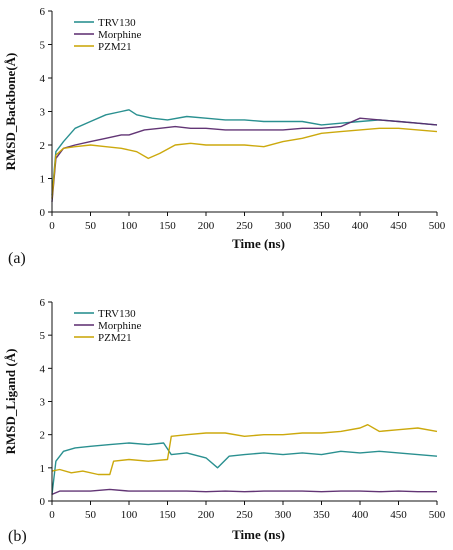 This screenshot has height=550, width=453. Describe the element at coordinates (17, 536) in the screenshot. I see `panel-label: (b)` at that location.